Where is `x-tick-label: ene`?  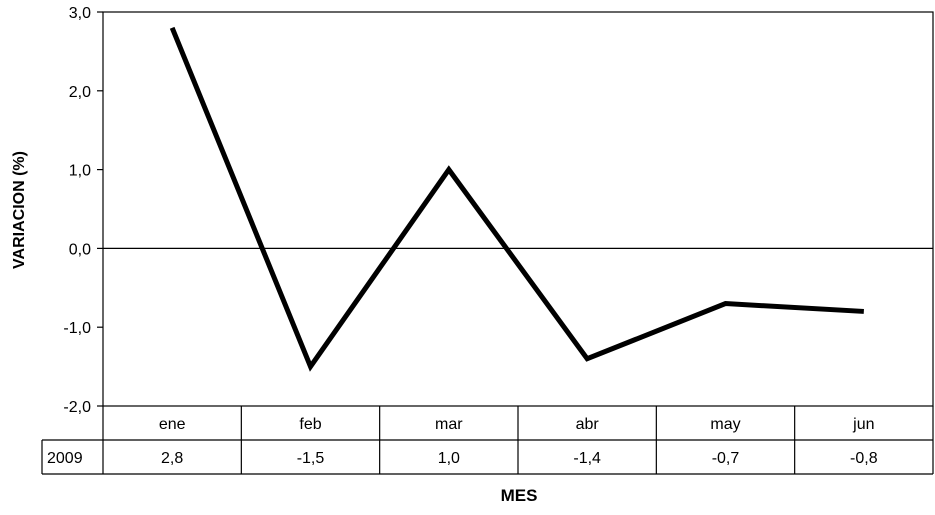
x-tick-label: ene is located at coordinates (172, 424).